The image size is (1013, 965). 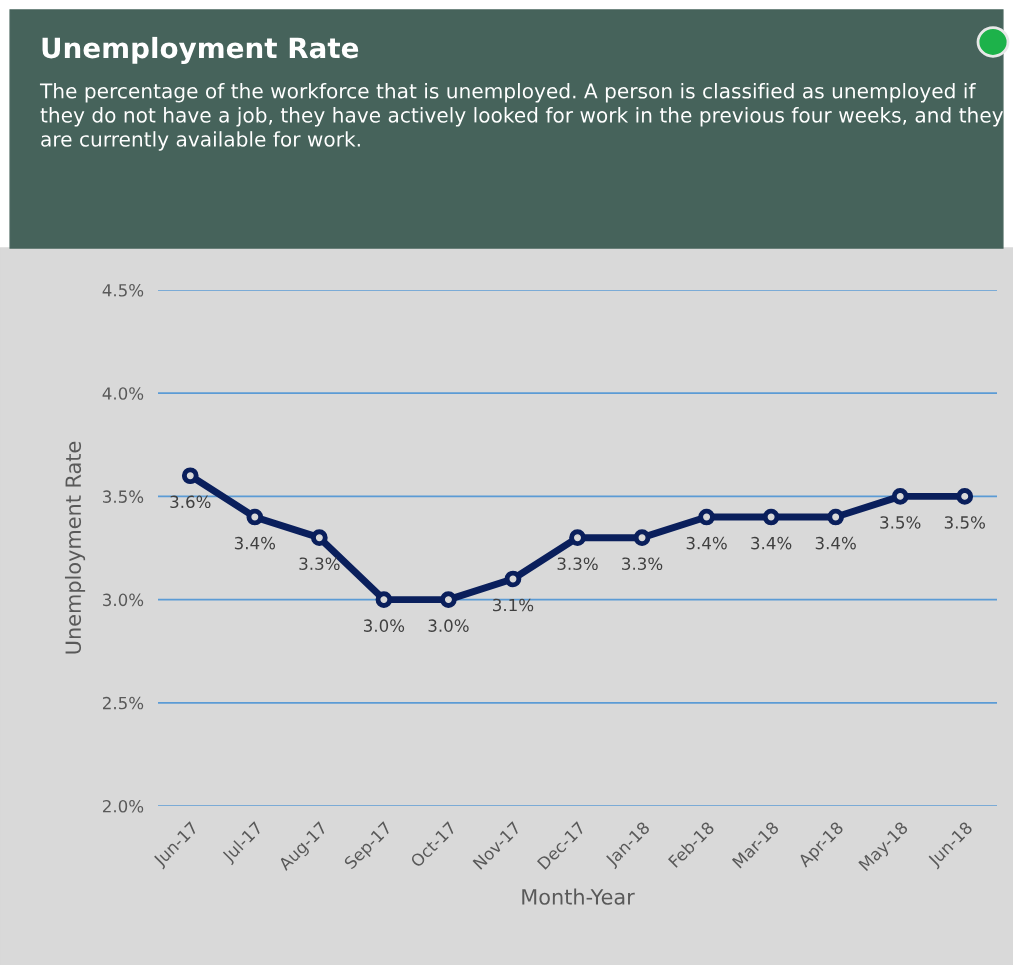 I want to click on y-tick-label: 4.5%, so click(x=123, y=290).